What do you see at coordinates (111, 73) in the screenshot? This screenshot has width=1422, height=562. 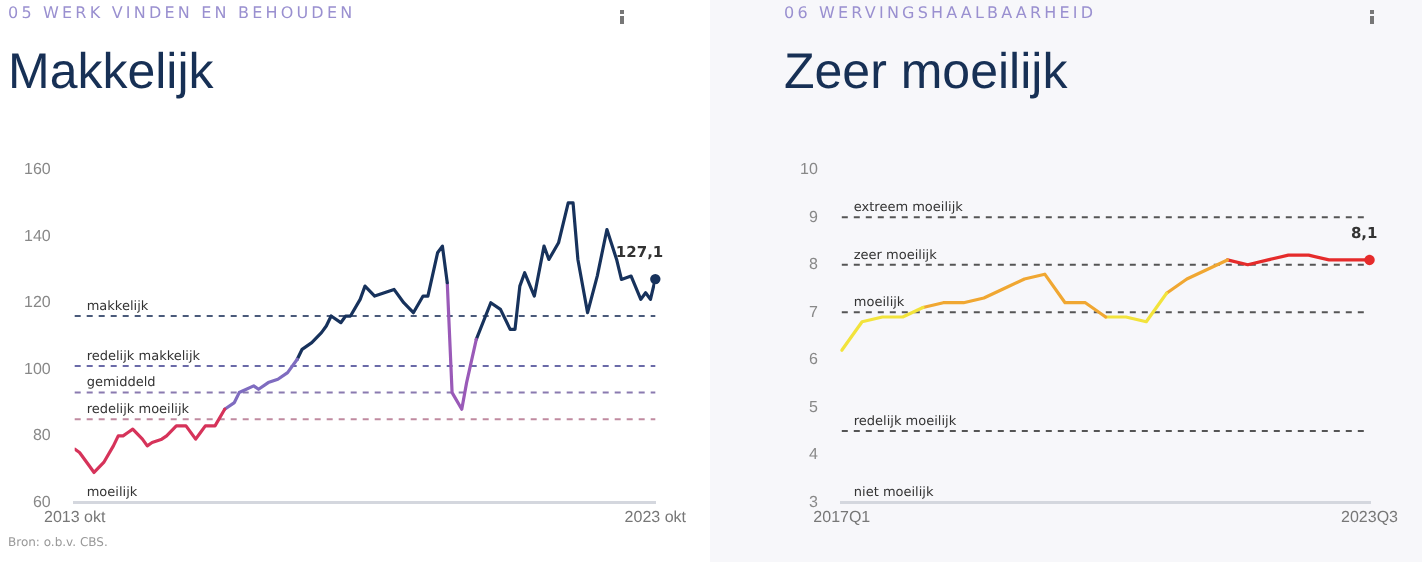 I see `chart-title: Makkelijk` at bounding box center [111, 73].